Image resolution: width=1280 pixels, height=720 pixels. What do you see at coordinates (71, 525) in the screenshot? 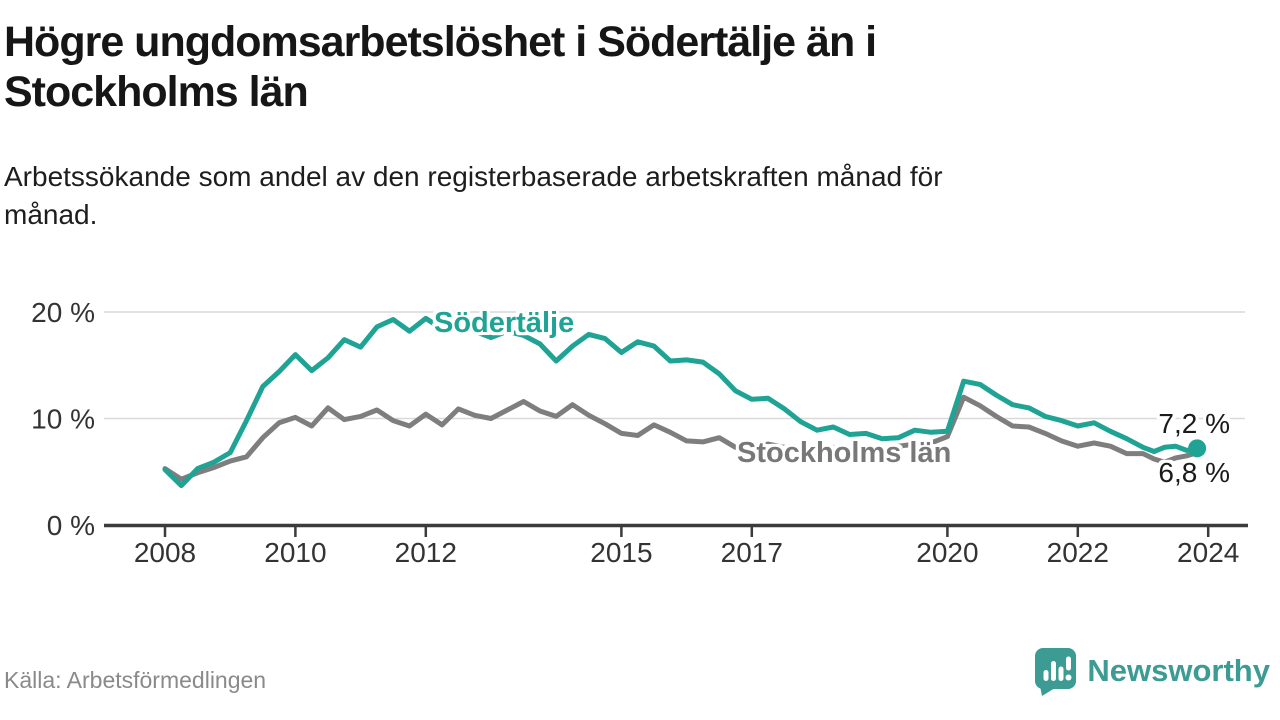
I see `y-tick-label: 0 %` at bounding box center [71, 525].